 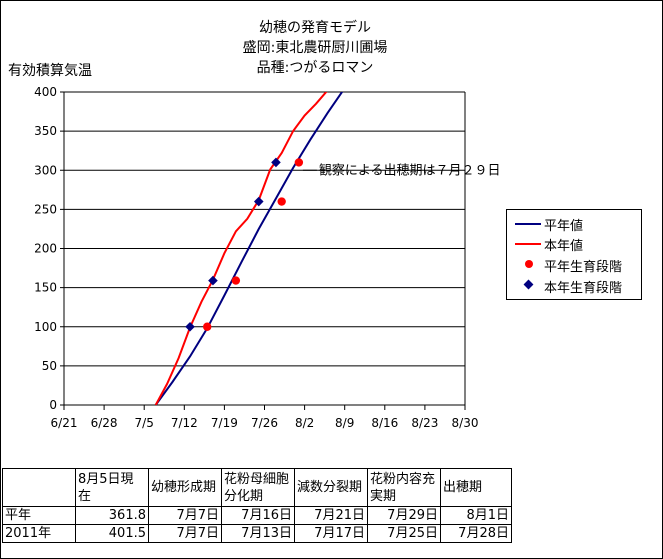 What do you see at coordinates (112, 515) in the screenshot?
I see `table-cell: 361.8` at bounding box center [112, 515].